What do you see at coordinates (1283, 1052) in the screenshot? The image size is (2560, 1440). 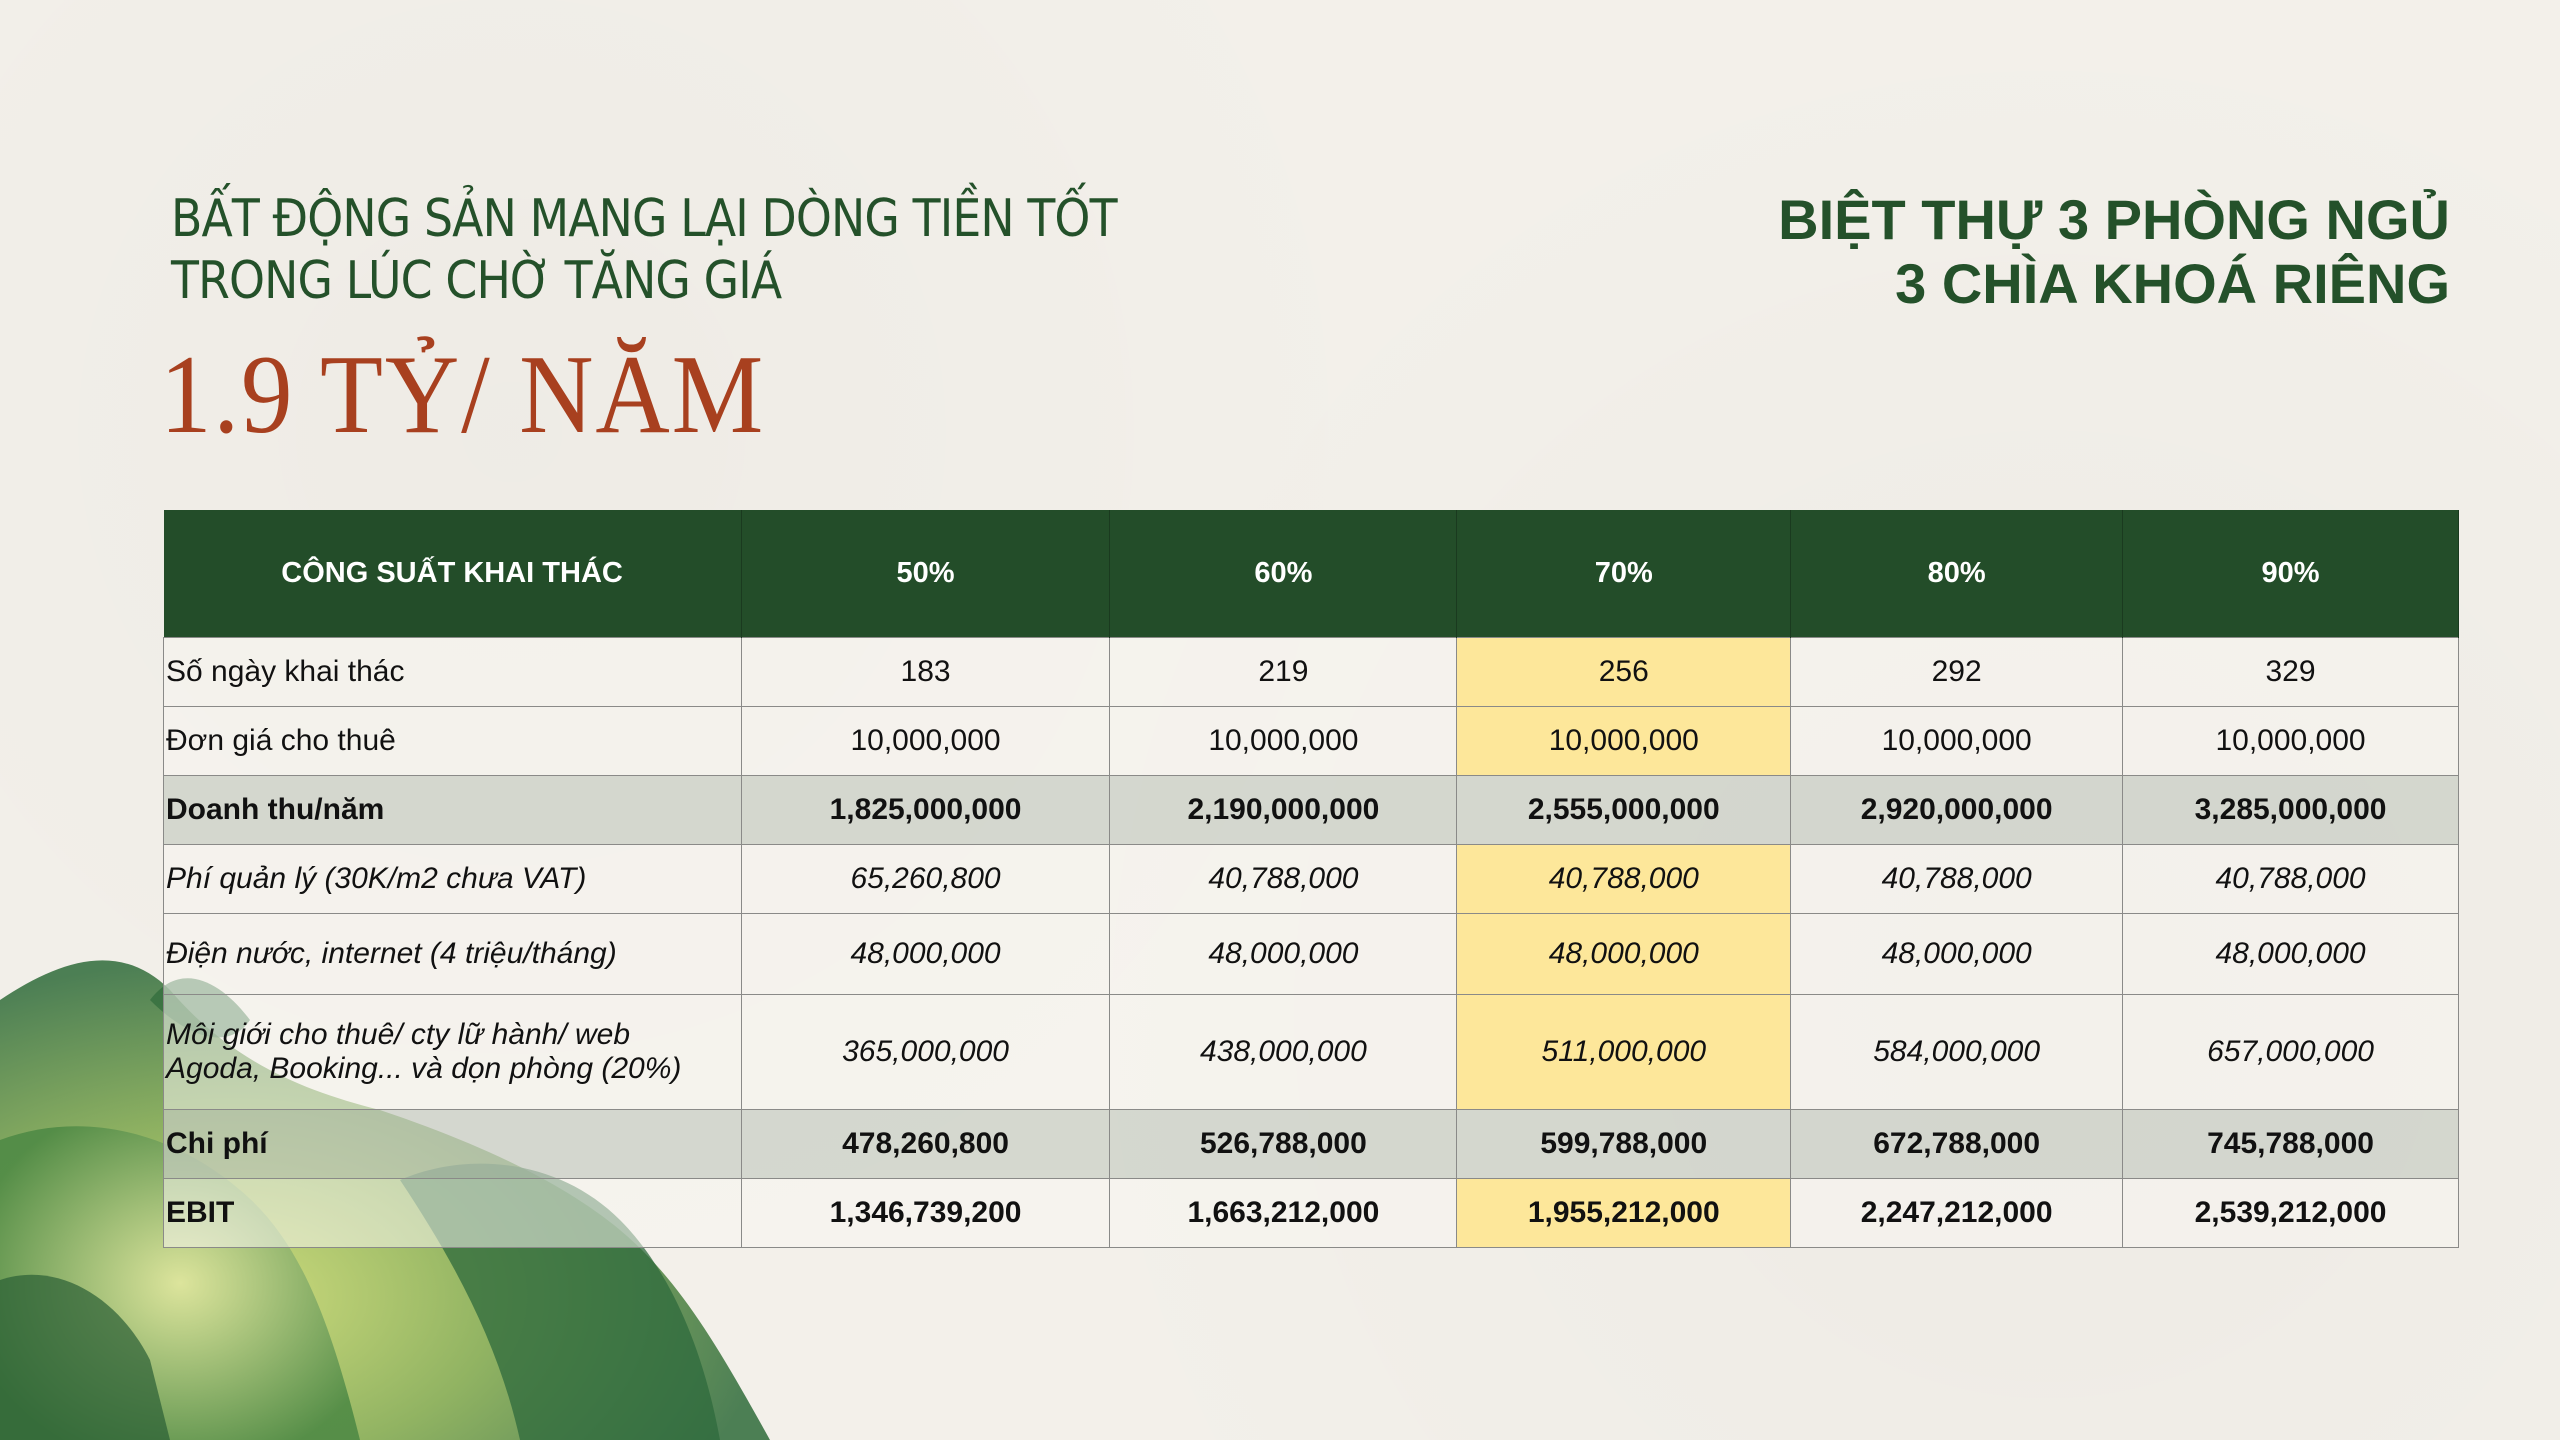 I see `table-cell: 438,000,000` at bounding box center [1283, 1052].